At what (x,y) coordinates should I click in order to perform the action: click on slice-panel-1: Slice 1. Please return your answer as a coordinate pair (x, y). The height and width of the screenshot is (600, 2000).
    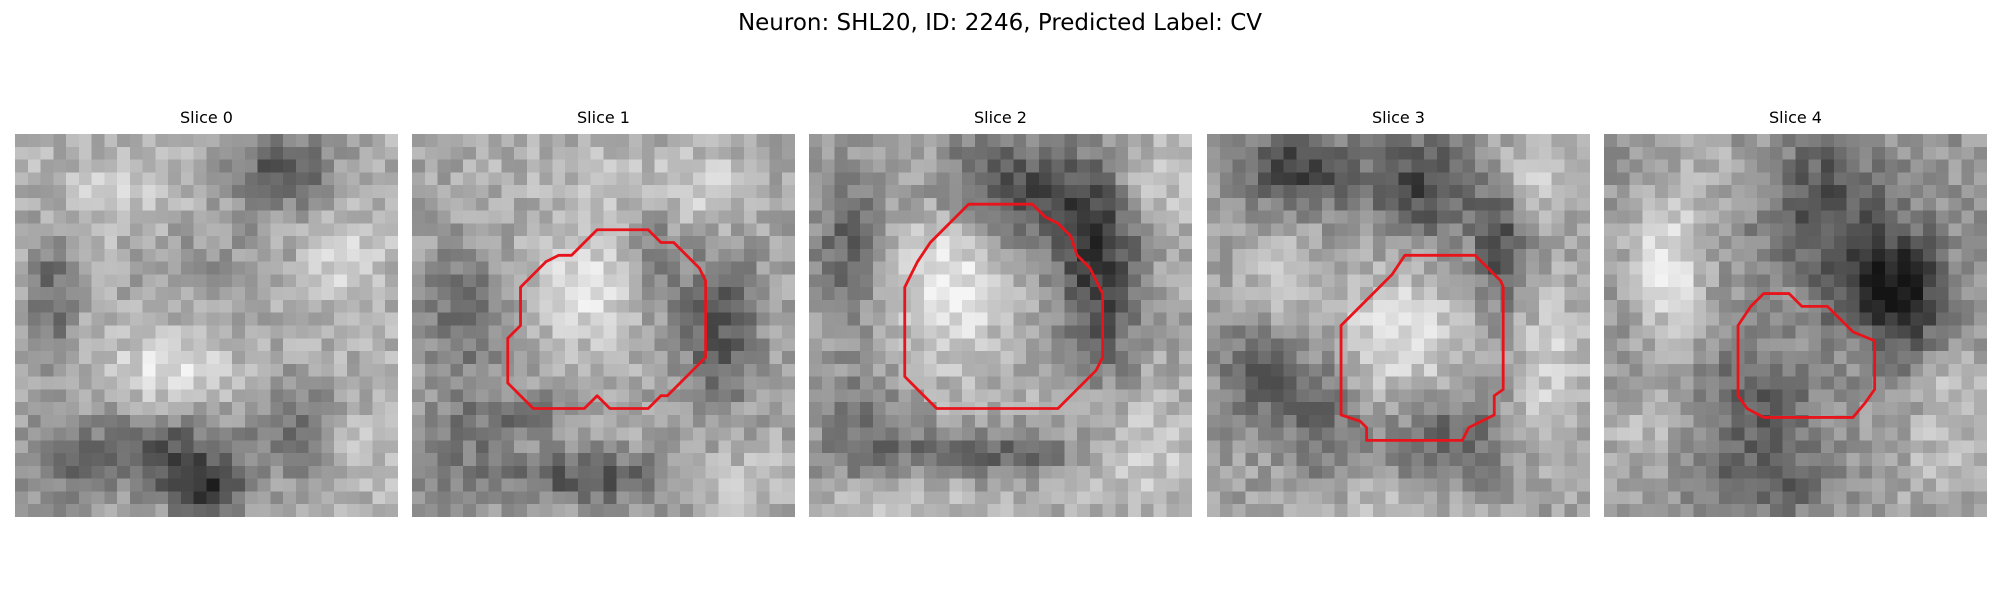
    Looking at the image, I should click on (603, 312).